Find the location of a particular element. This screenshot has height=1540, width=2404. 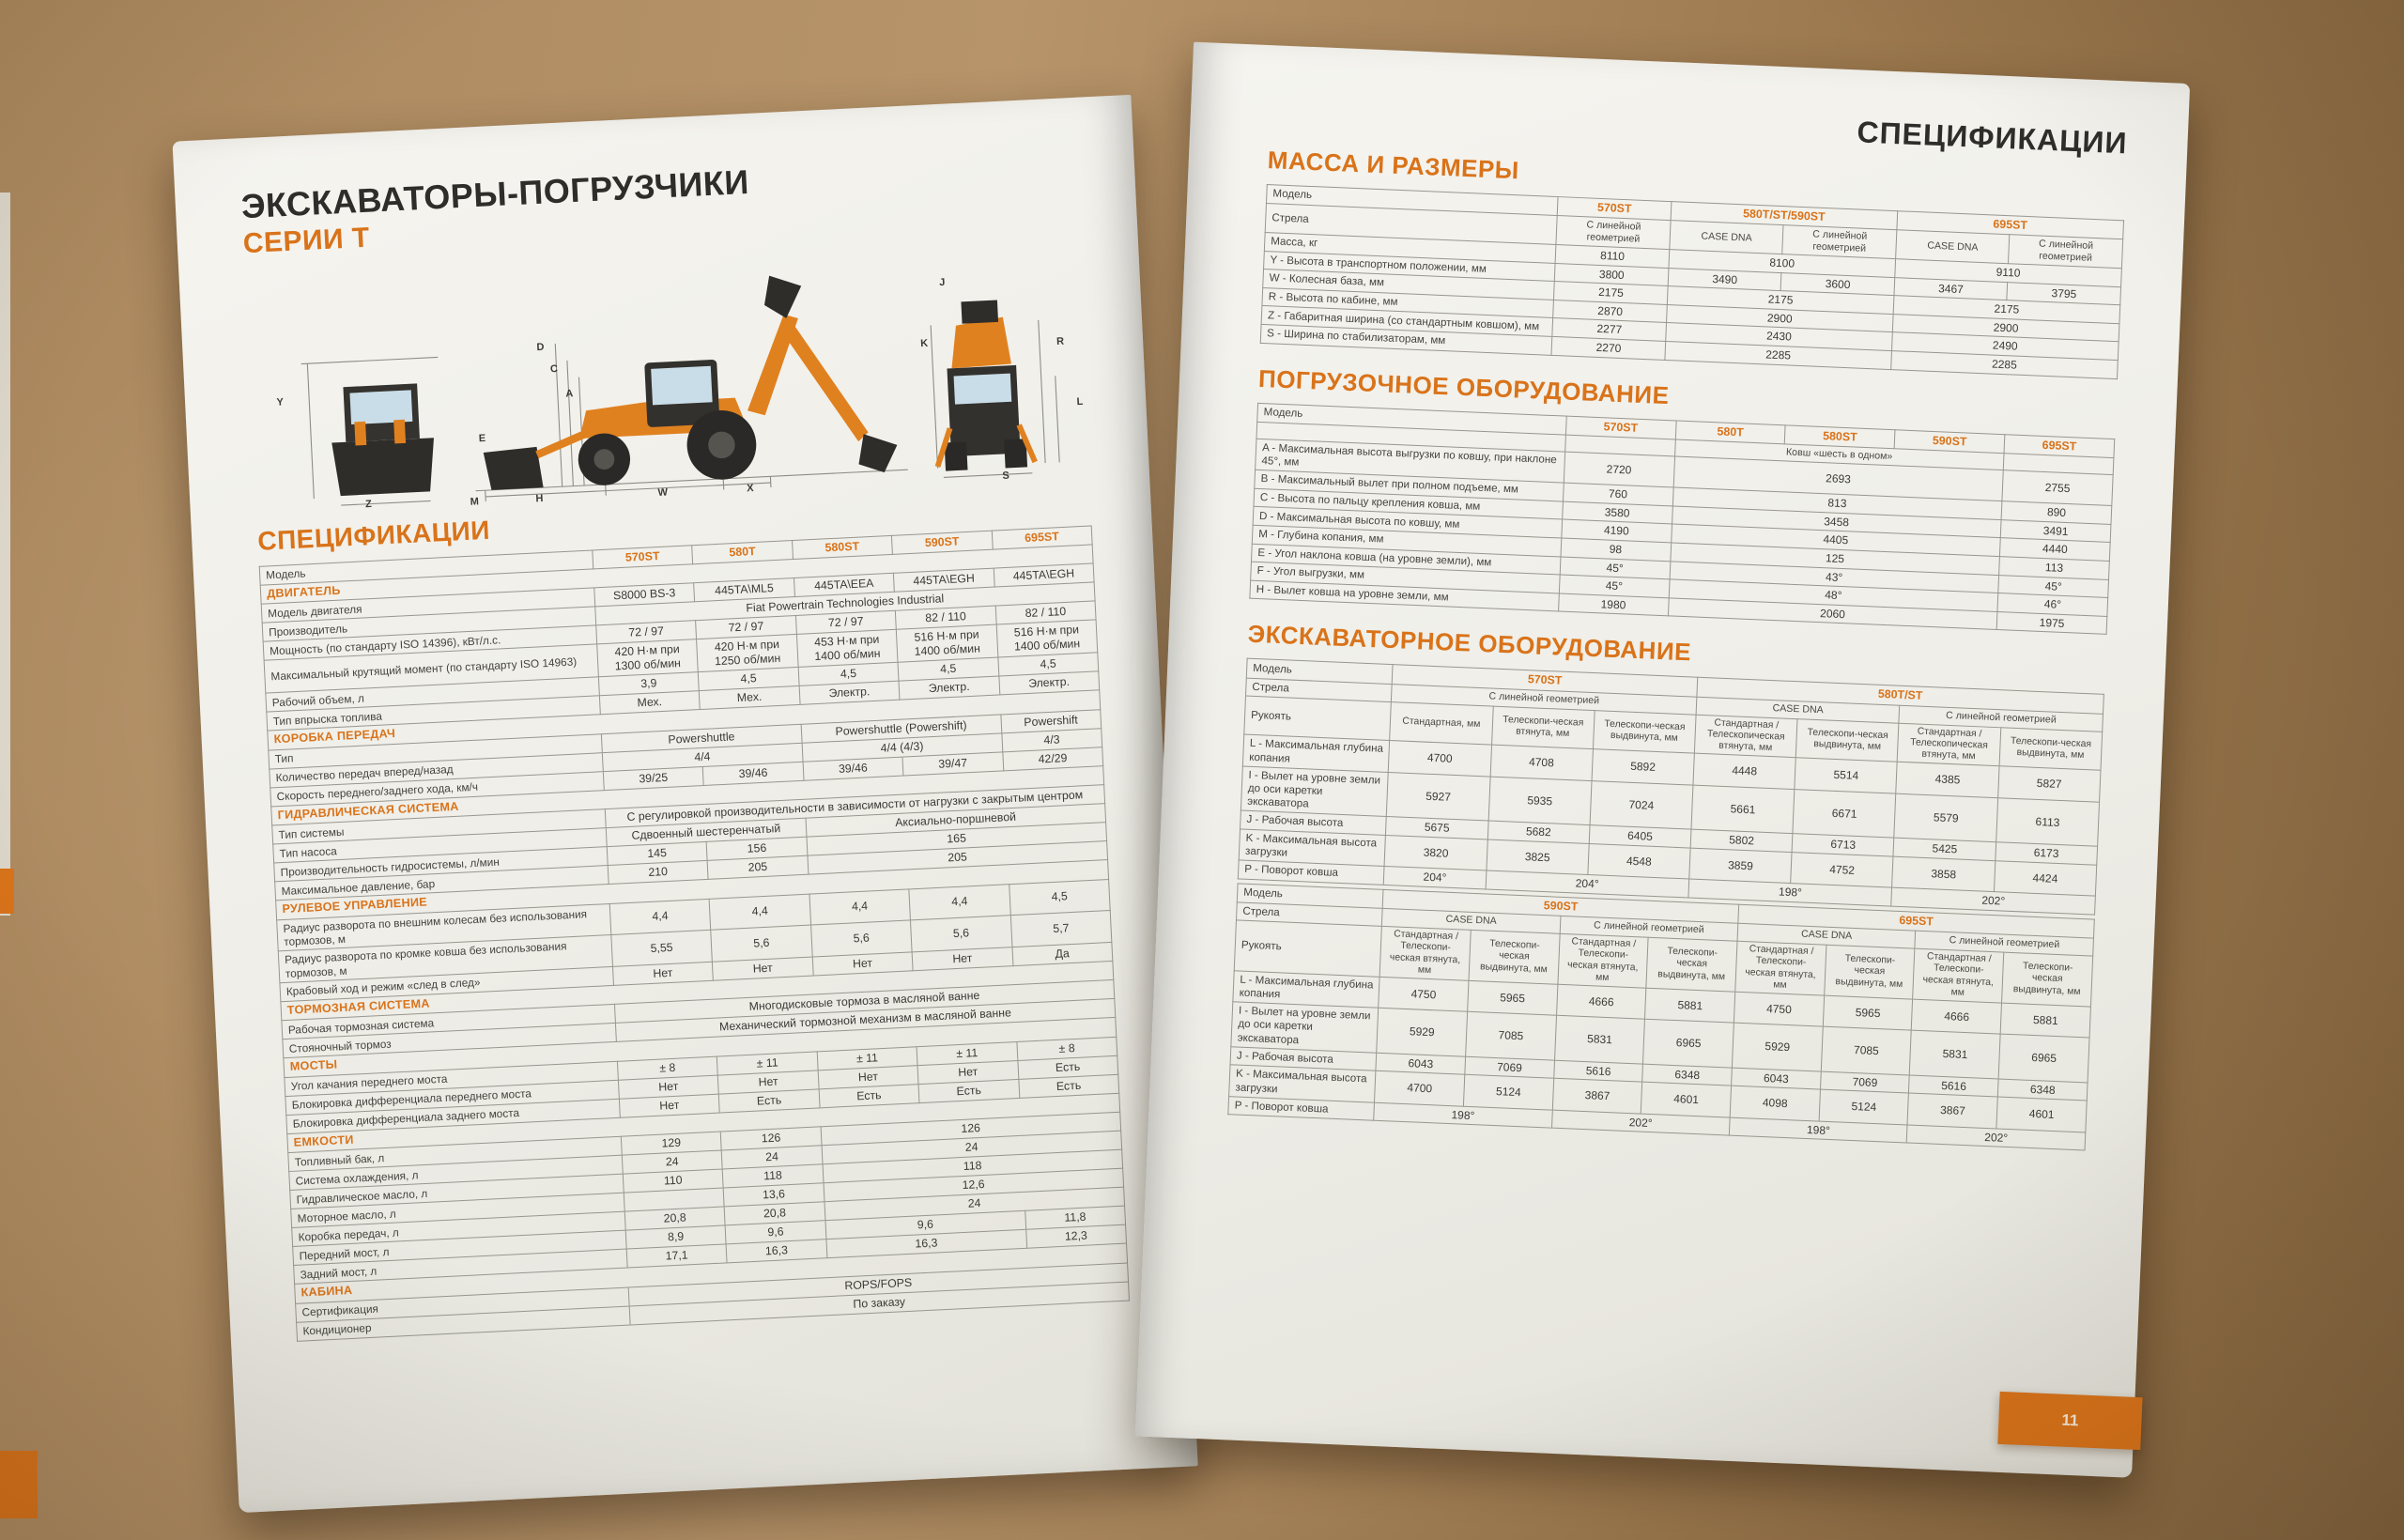

dimension-label: Z is located at coordinates (368, 504).